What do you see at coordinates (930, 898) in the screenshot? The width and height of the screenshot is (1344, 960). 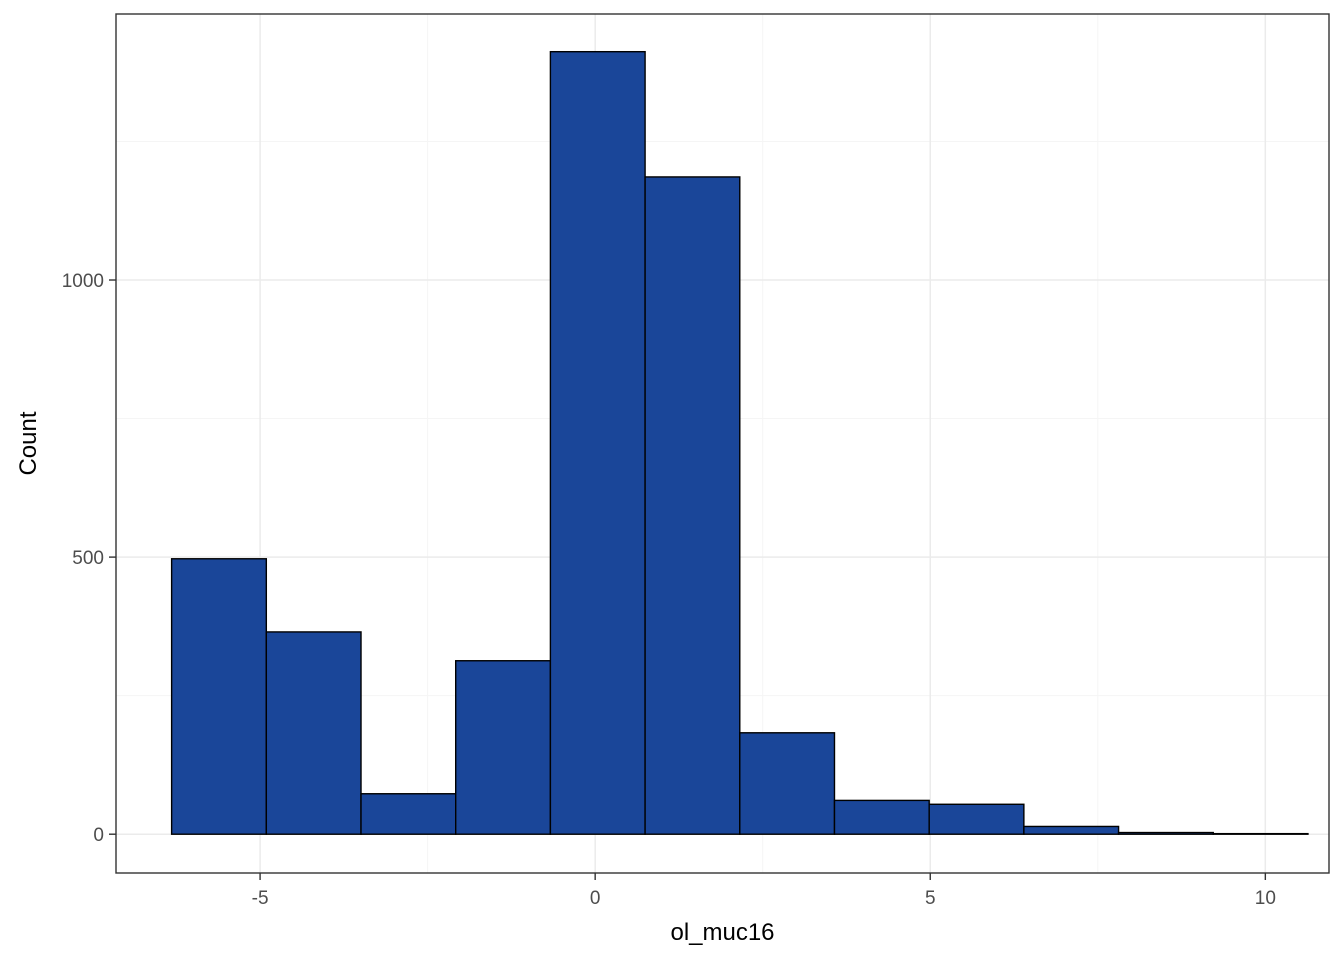 I see `x-tick-label: 5` at bounding box center [930, 898].